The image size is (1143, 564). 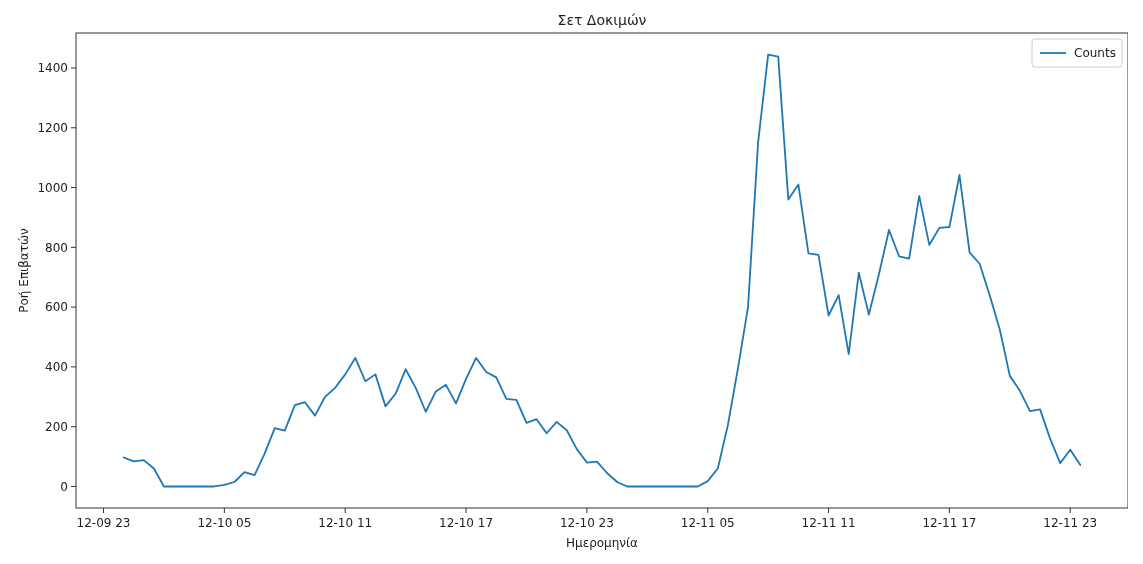 I want to click on x-tick-label: 12-11 23, so click(x=1070, y=523).